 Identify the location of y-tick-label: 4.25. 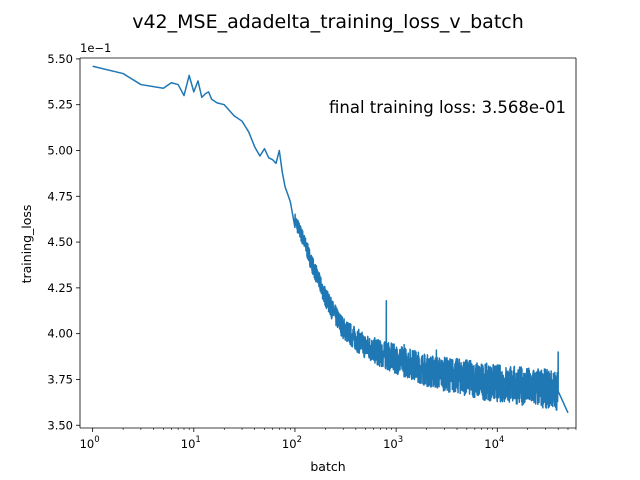
(60, 288).